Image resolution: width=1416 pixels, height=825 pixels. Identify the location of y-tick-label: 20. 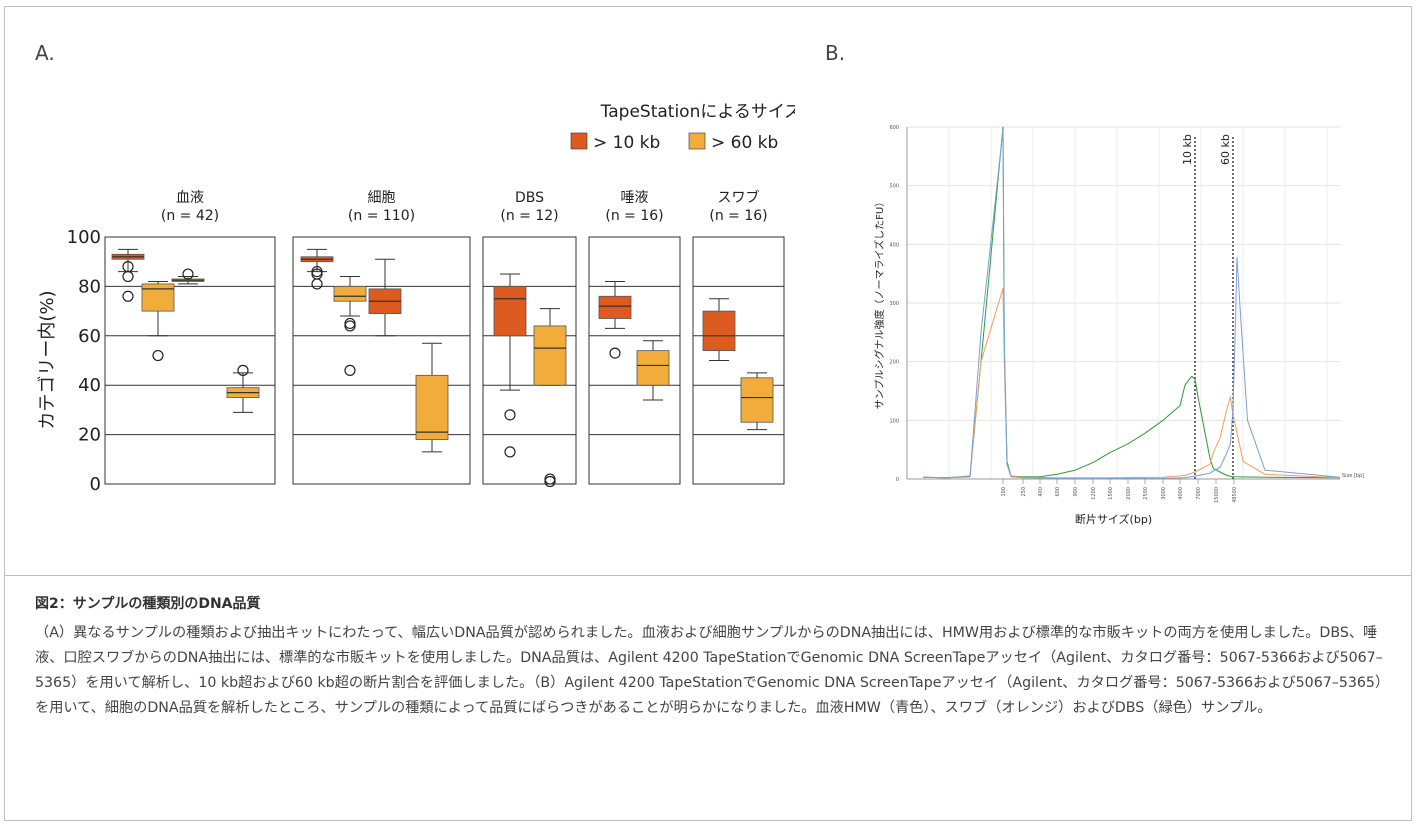
(89, 435).